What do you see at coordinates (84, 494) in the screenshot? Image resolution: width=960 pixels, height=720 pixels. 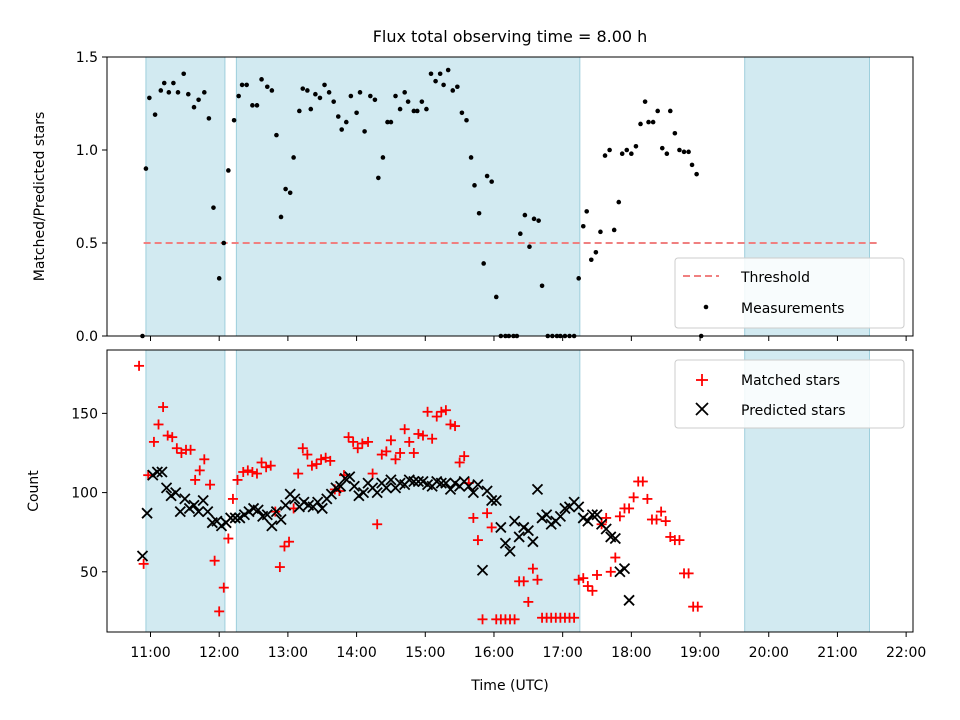 I see `y-tick-label: 100` at bounding box center [84, 494].